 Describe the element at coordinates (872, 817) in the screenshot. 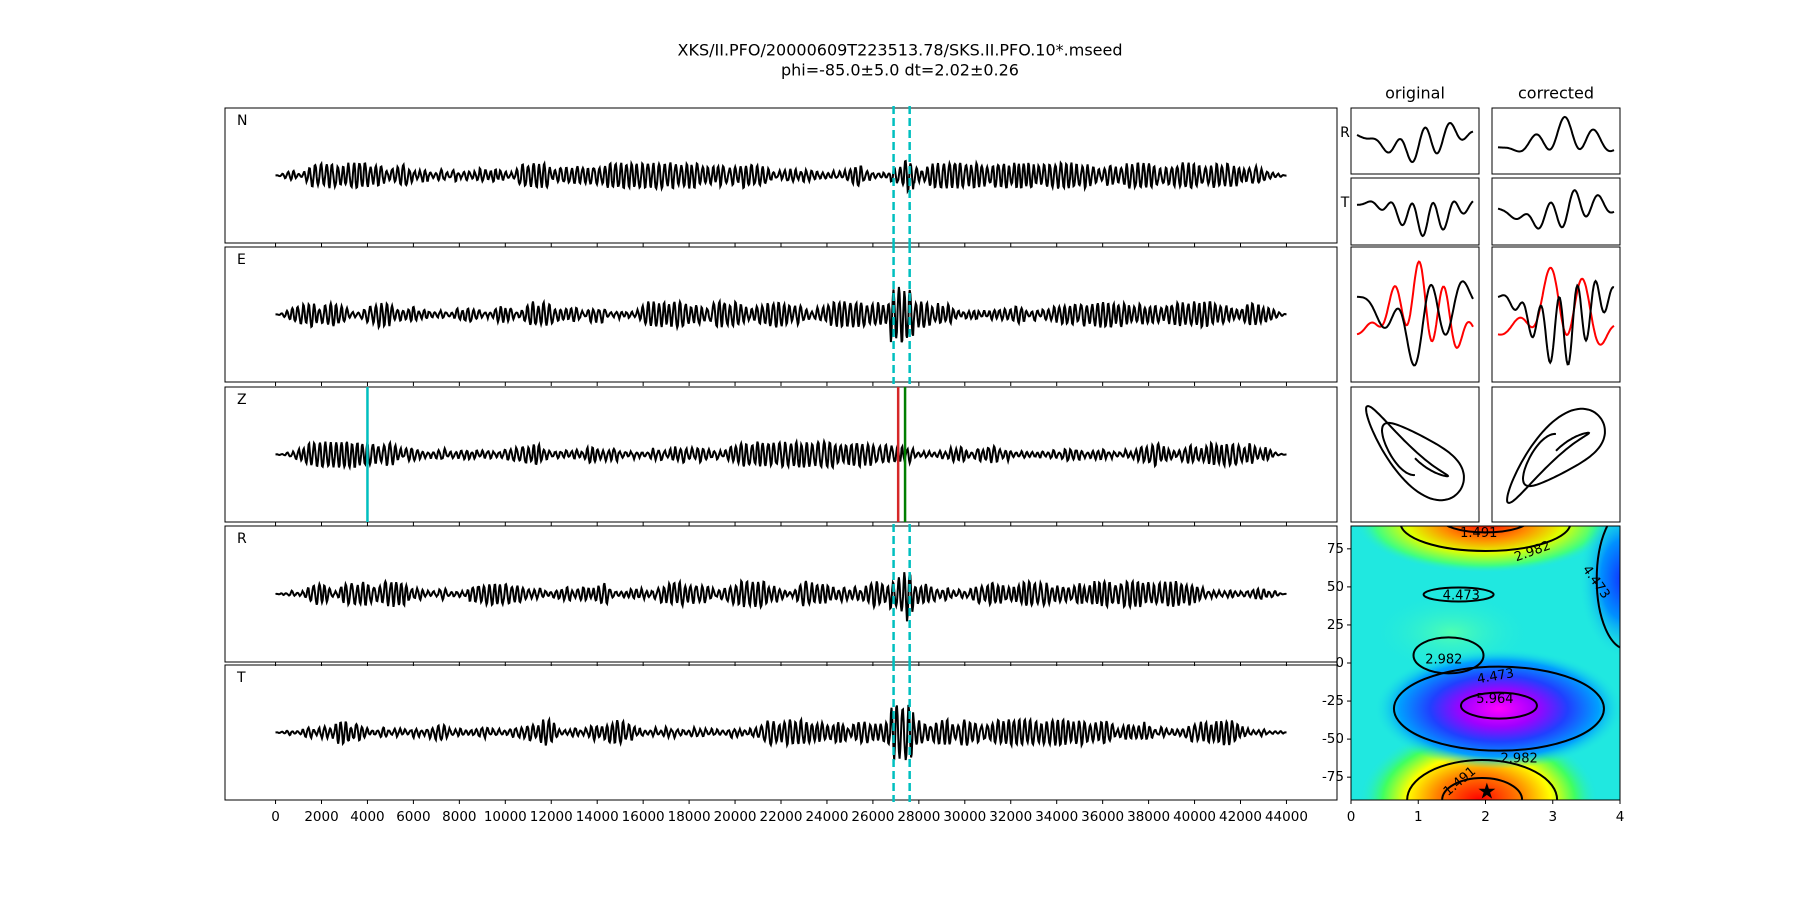

I see `x-tick-label: 26000` at that location.